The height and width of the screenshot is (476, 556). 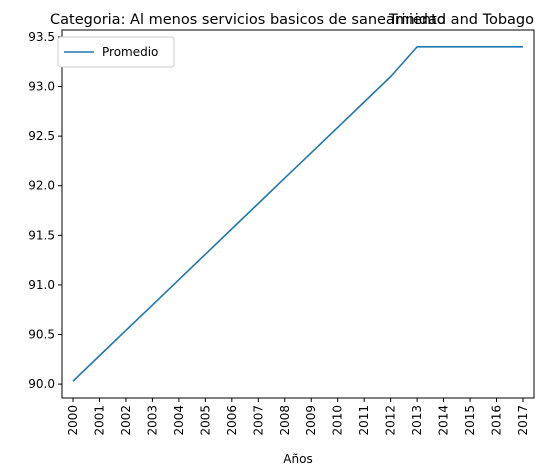 I want to click on y-tick-label: 91.0, so click(x=41, y=285).